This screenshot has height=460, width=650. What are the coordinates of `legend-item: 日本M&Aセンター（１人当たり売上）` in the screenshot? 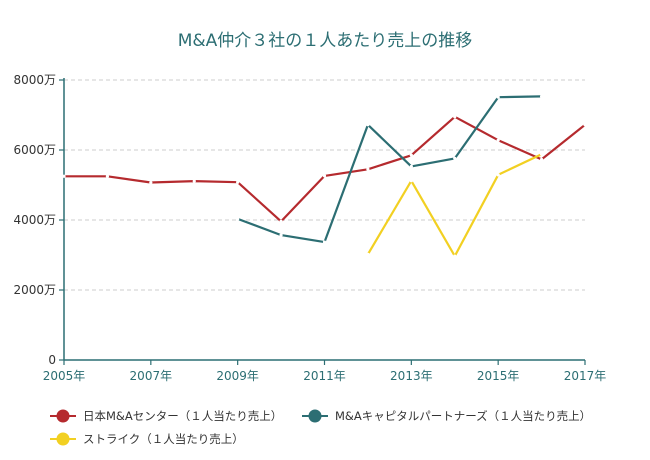 It's located at (166, 416).